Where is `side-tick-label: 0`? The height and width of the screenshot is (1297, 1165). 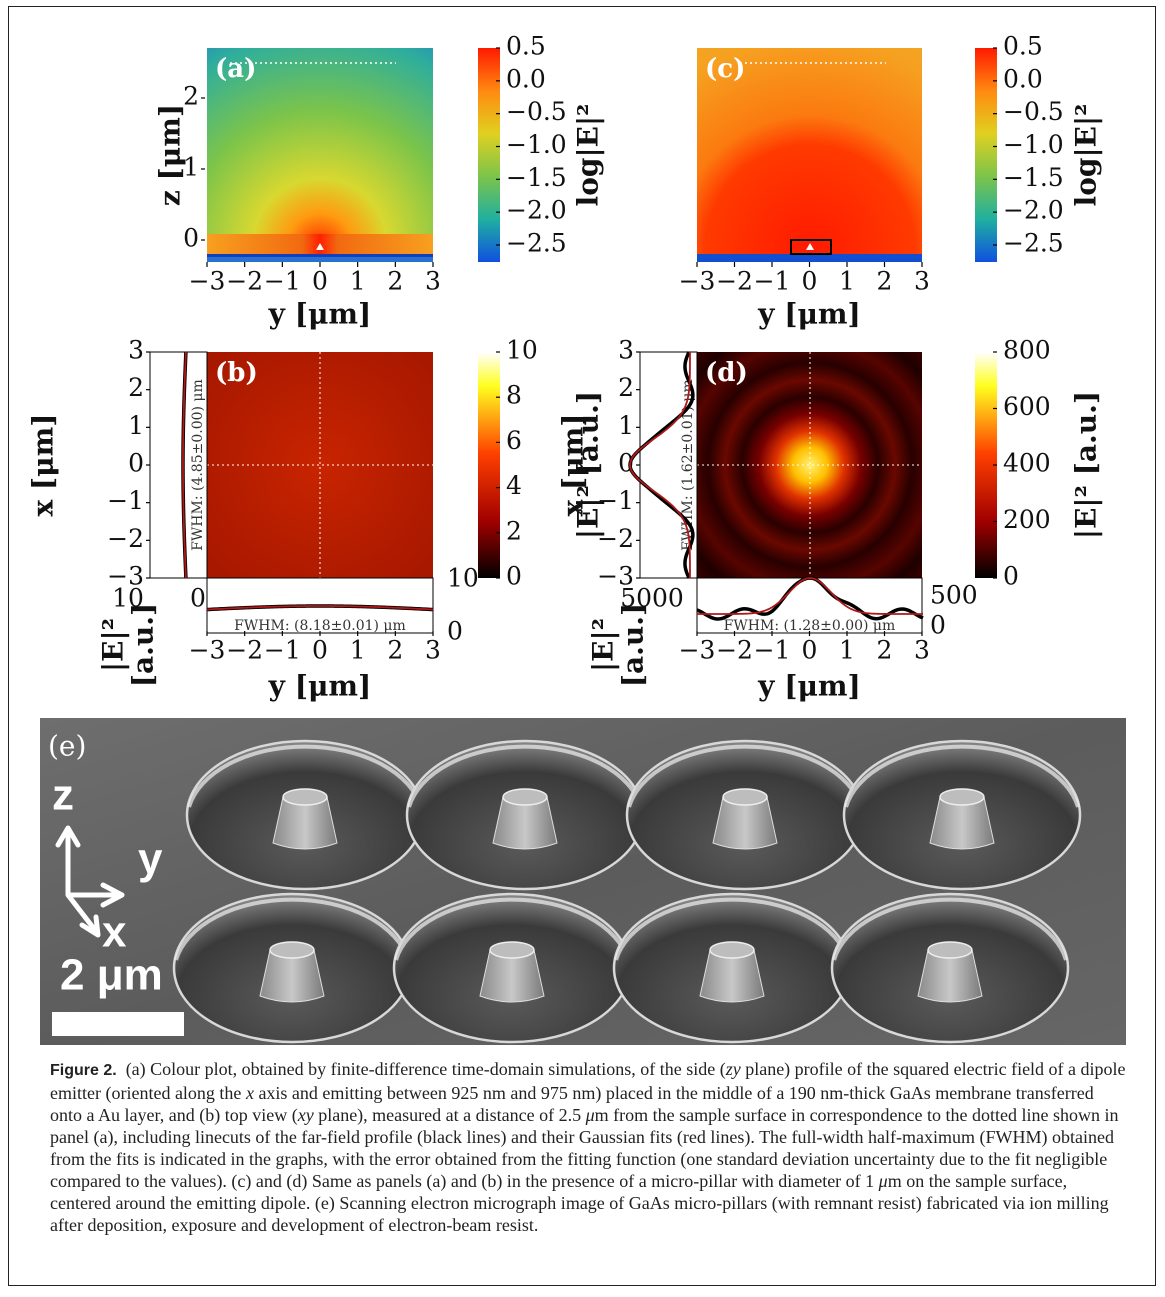
side-tick-label: 0 is located at coordinates (198, 598).